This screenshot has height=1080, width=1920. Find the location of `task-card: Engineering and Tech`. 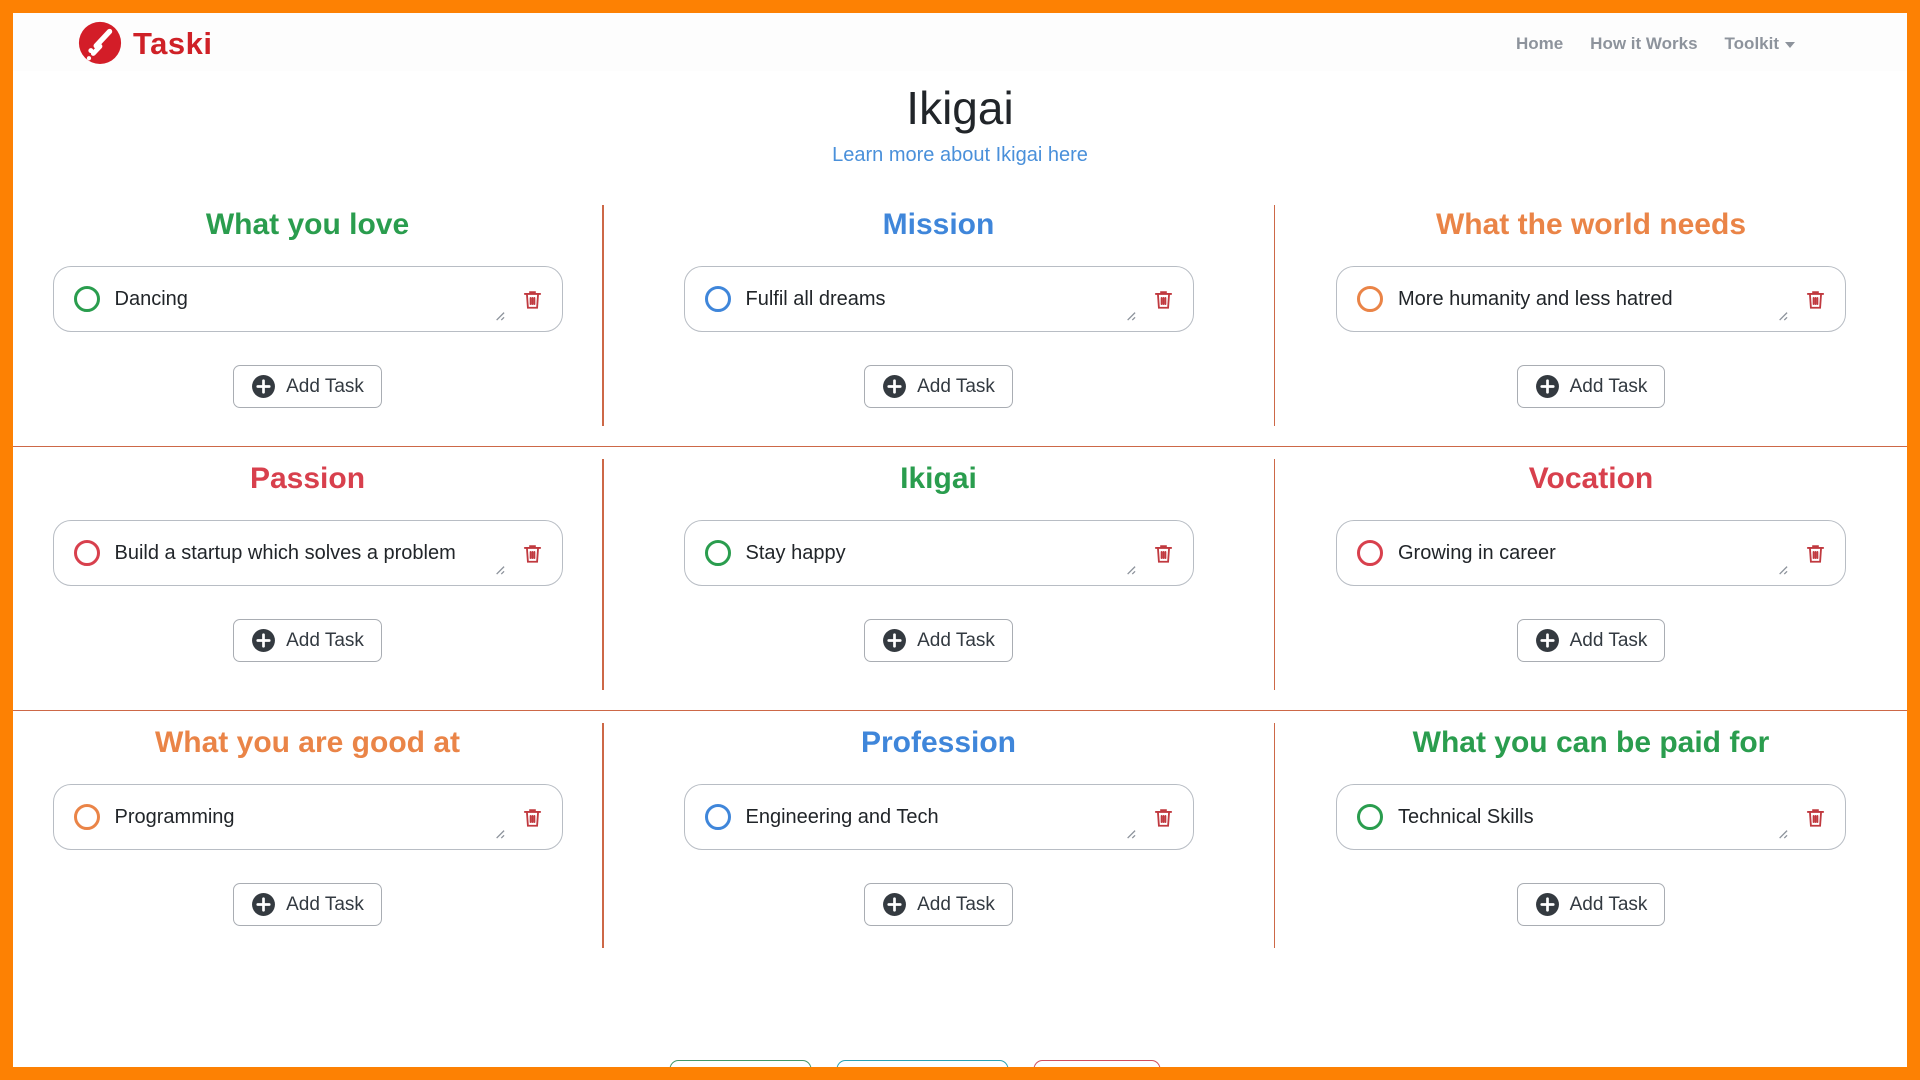

task-card: Engineering and Tech is located at coordinates (938, 817).